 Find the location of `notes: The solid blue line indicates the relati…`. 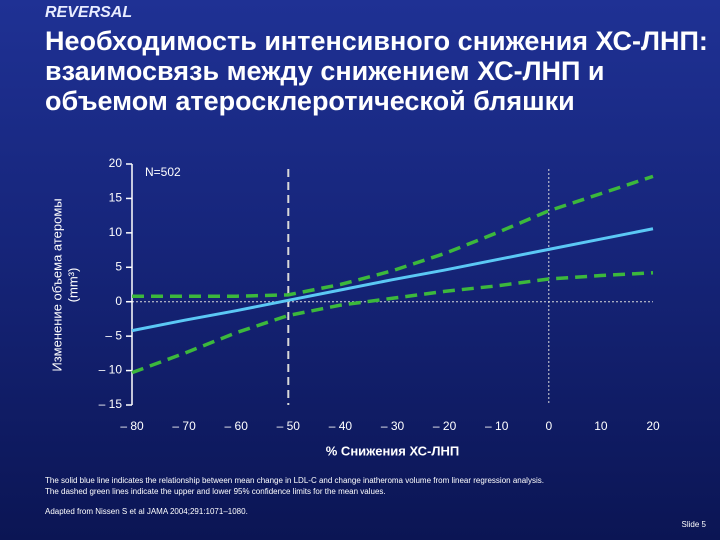

notes: The solid blue line indicates the relati… is located at coordinates (365, 486).